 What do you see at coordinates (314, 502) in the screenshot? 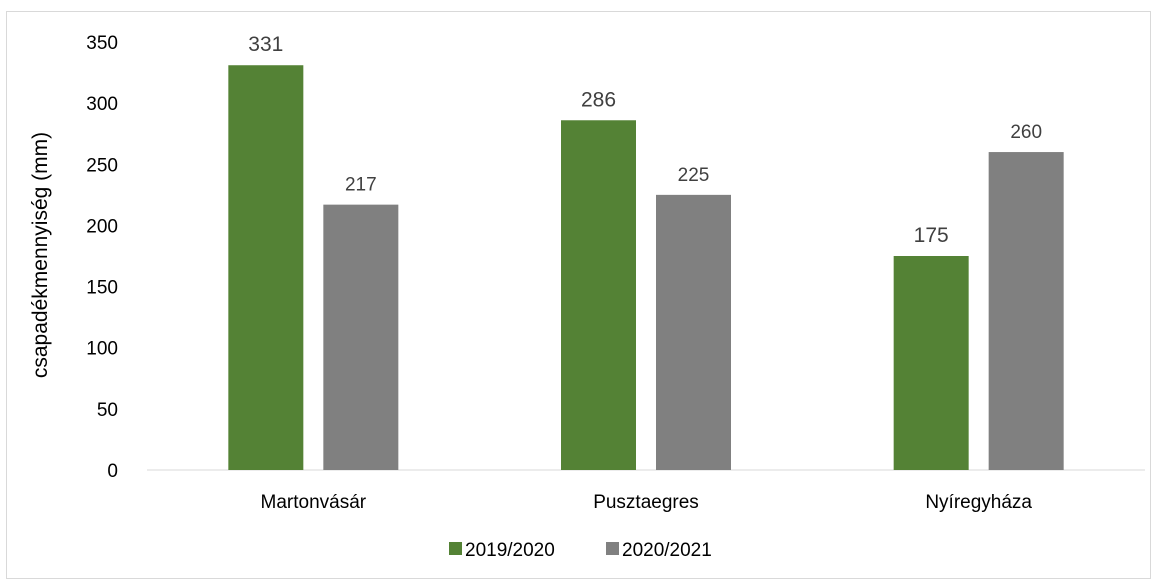
I see `x-tick-label: Martonvásár` at bounding box center [314, 502].